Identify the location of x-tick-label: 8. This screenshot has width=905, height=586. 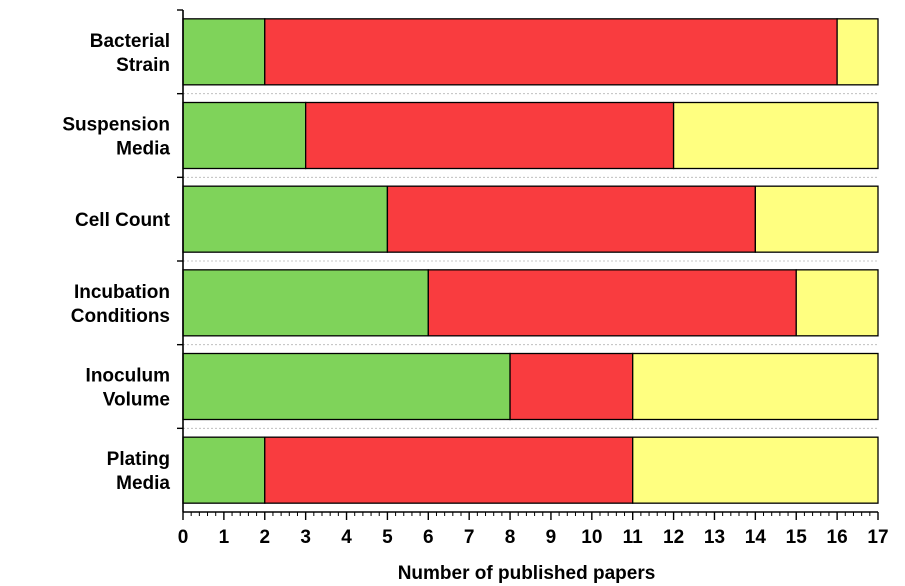
(510, 537).